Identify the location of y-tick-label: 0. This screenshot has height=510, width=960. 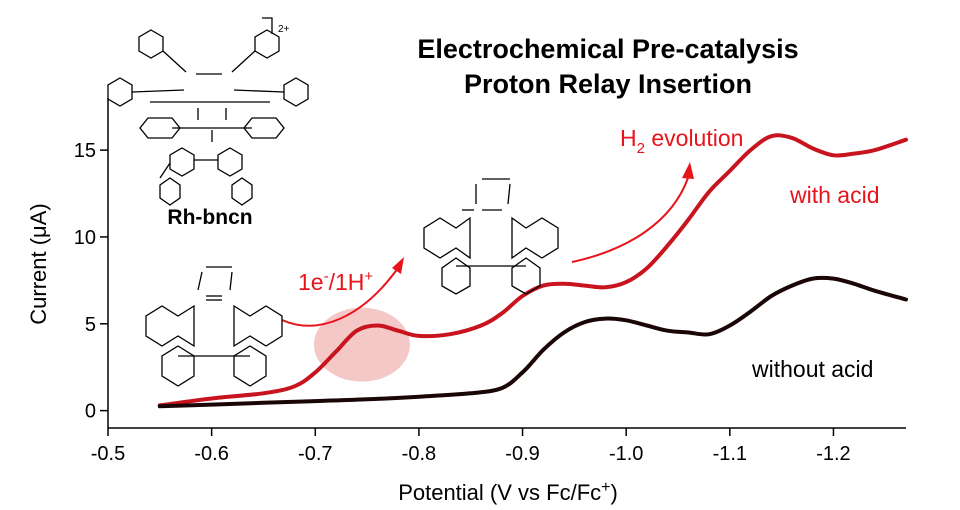
(90, 412).